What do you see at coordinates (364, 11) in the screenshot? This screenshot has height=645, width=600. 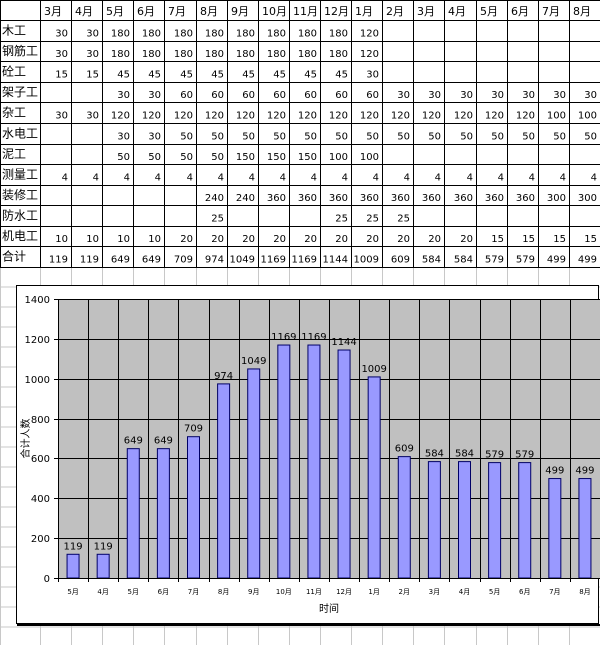 I see `month-header: 1月` at bounding box center [364, 11].